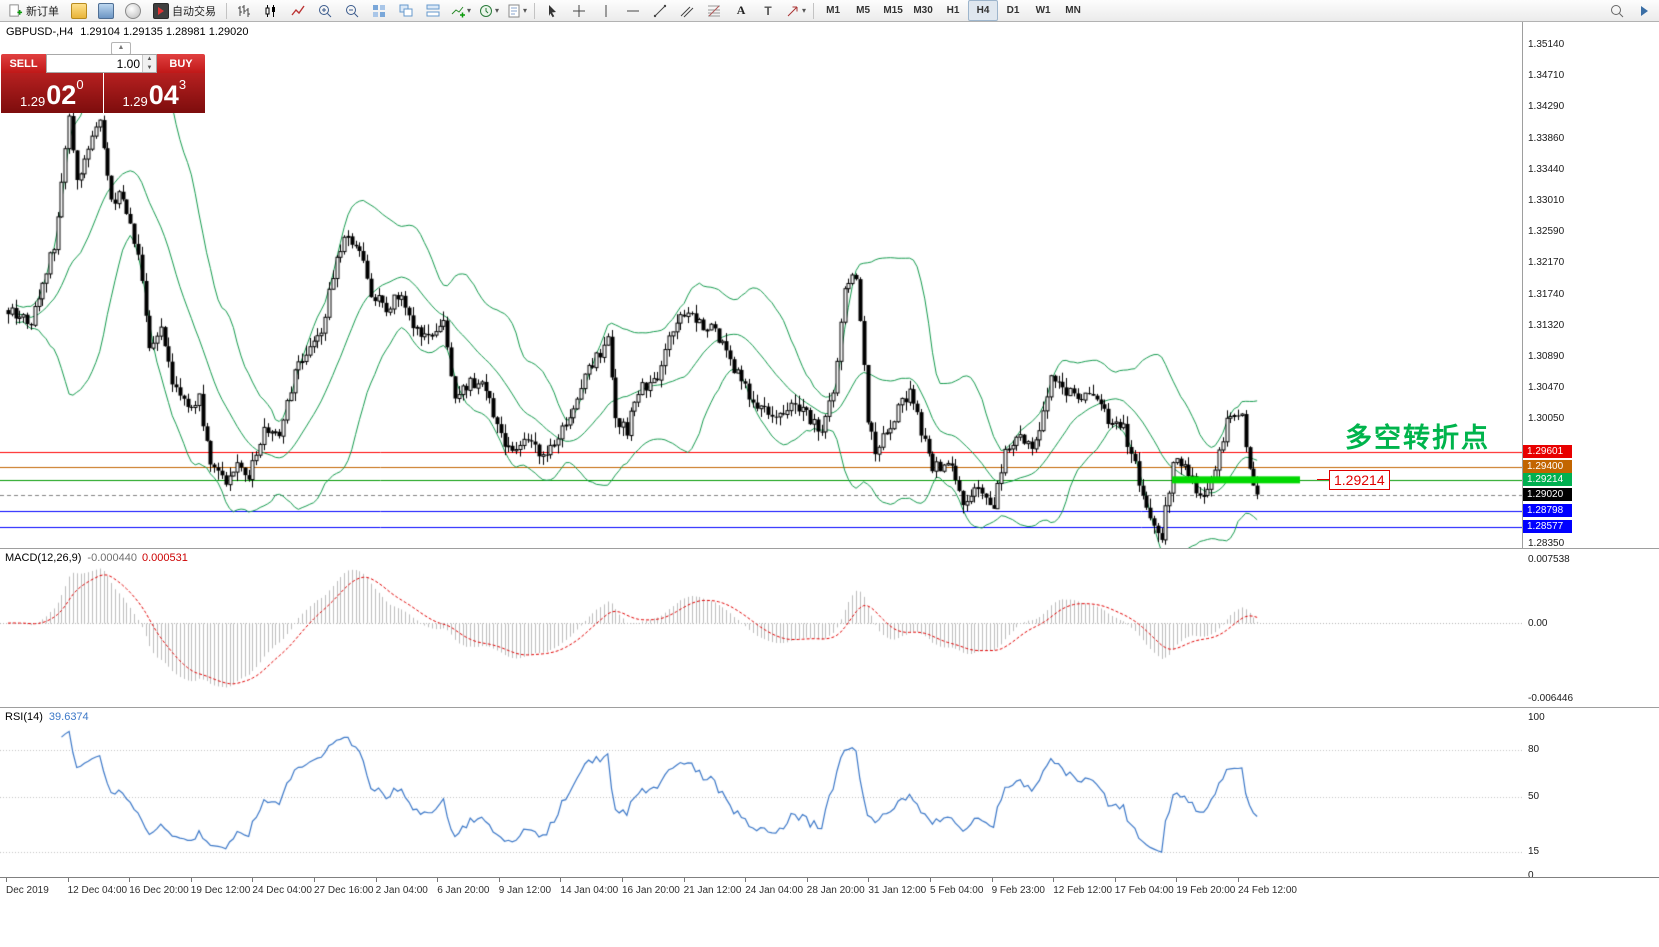 The width and height of the screenshot is (1659, 947). What do you see at coordinates (1546, 294) in the screenshot?
I see `price-tick-label: 1.31740` at bounding box center [1546, 294].